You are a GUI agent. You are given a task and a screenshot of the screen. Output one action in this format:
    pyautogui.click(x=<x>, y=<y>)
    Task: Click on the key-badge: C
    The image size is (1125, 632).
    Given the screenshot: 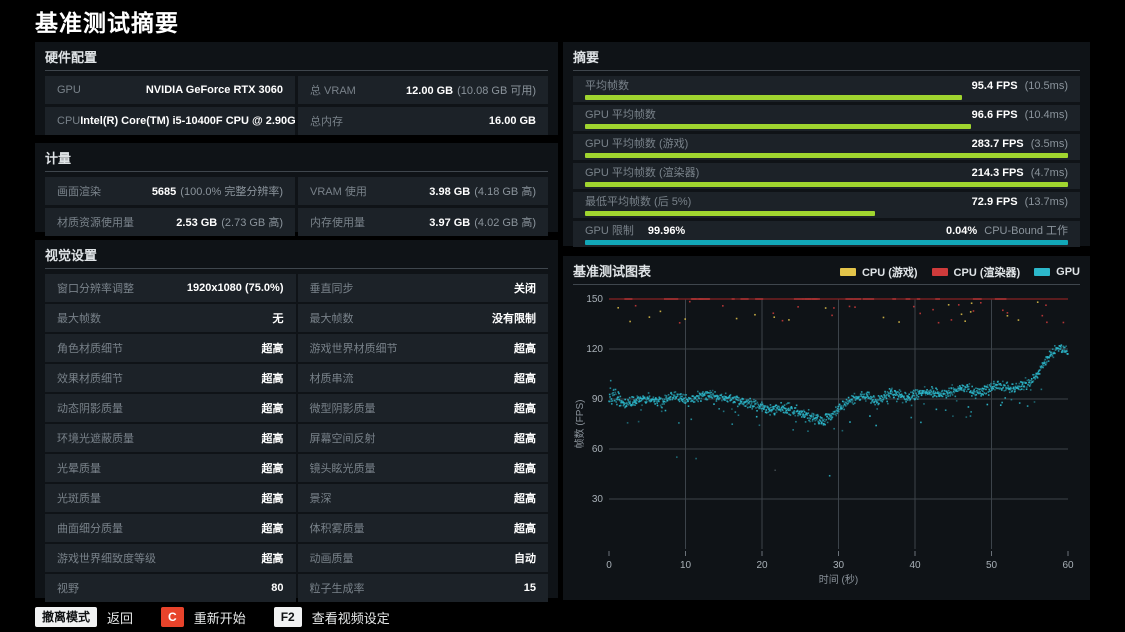 What is the action you would take?
    pyautogui.click(x=172, y=617)
    